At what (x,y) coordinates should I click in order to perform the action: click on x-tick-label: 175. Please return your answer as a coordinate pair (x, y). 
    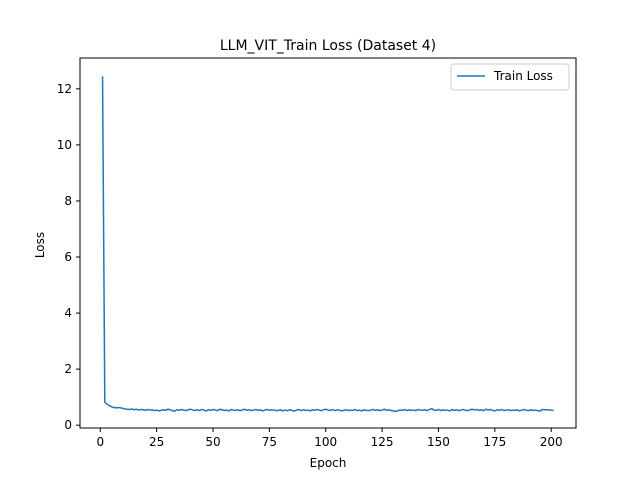
    Looking at the image, I should click on (494, 442).